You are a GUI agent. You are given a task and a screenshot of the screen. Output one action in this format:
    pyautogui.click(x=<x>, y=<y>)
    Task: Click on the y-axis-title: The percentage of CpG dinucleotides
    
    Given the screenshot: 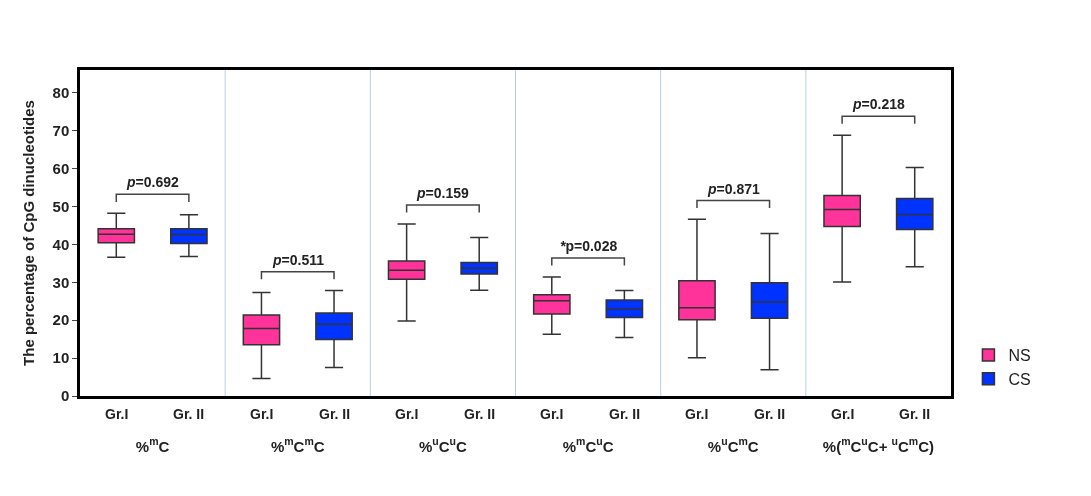 What is the action you would take?
    pyautogui.click(x=28, y=233)
    